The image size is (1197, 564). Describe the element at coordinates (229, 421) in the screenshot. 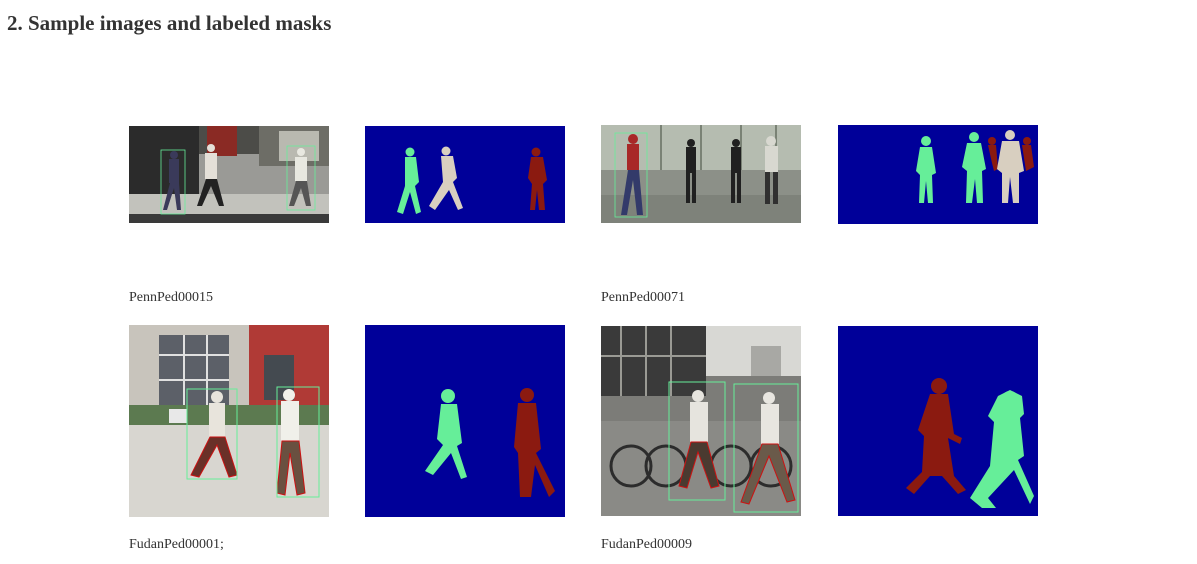

I see `sample-photo-fudanped00001` at that location.